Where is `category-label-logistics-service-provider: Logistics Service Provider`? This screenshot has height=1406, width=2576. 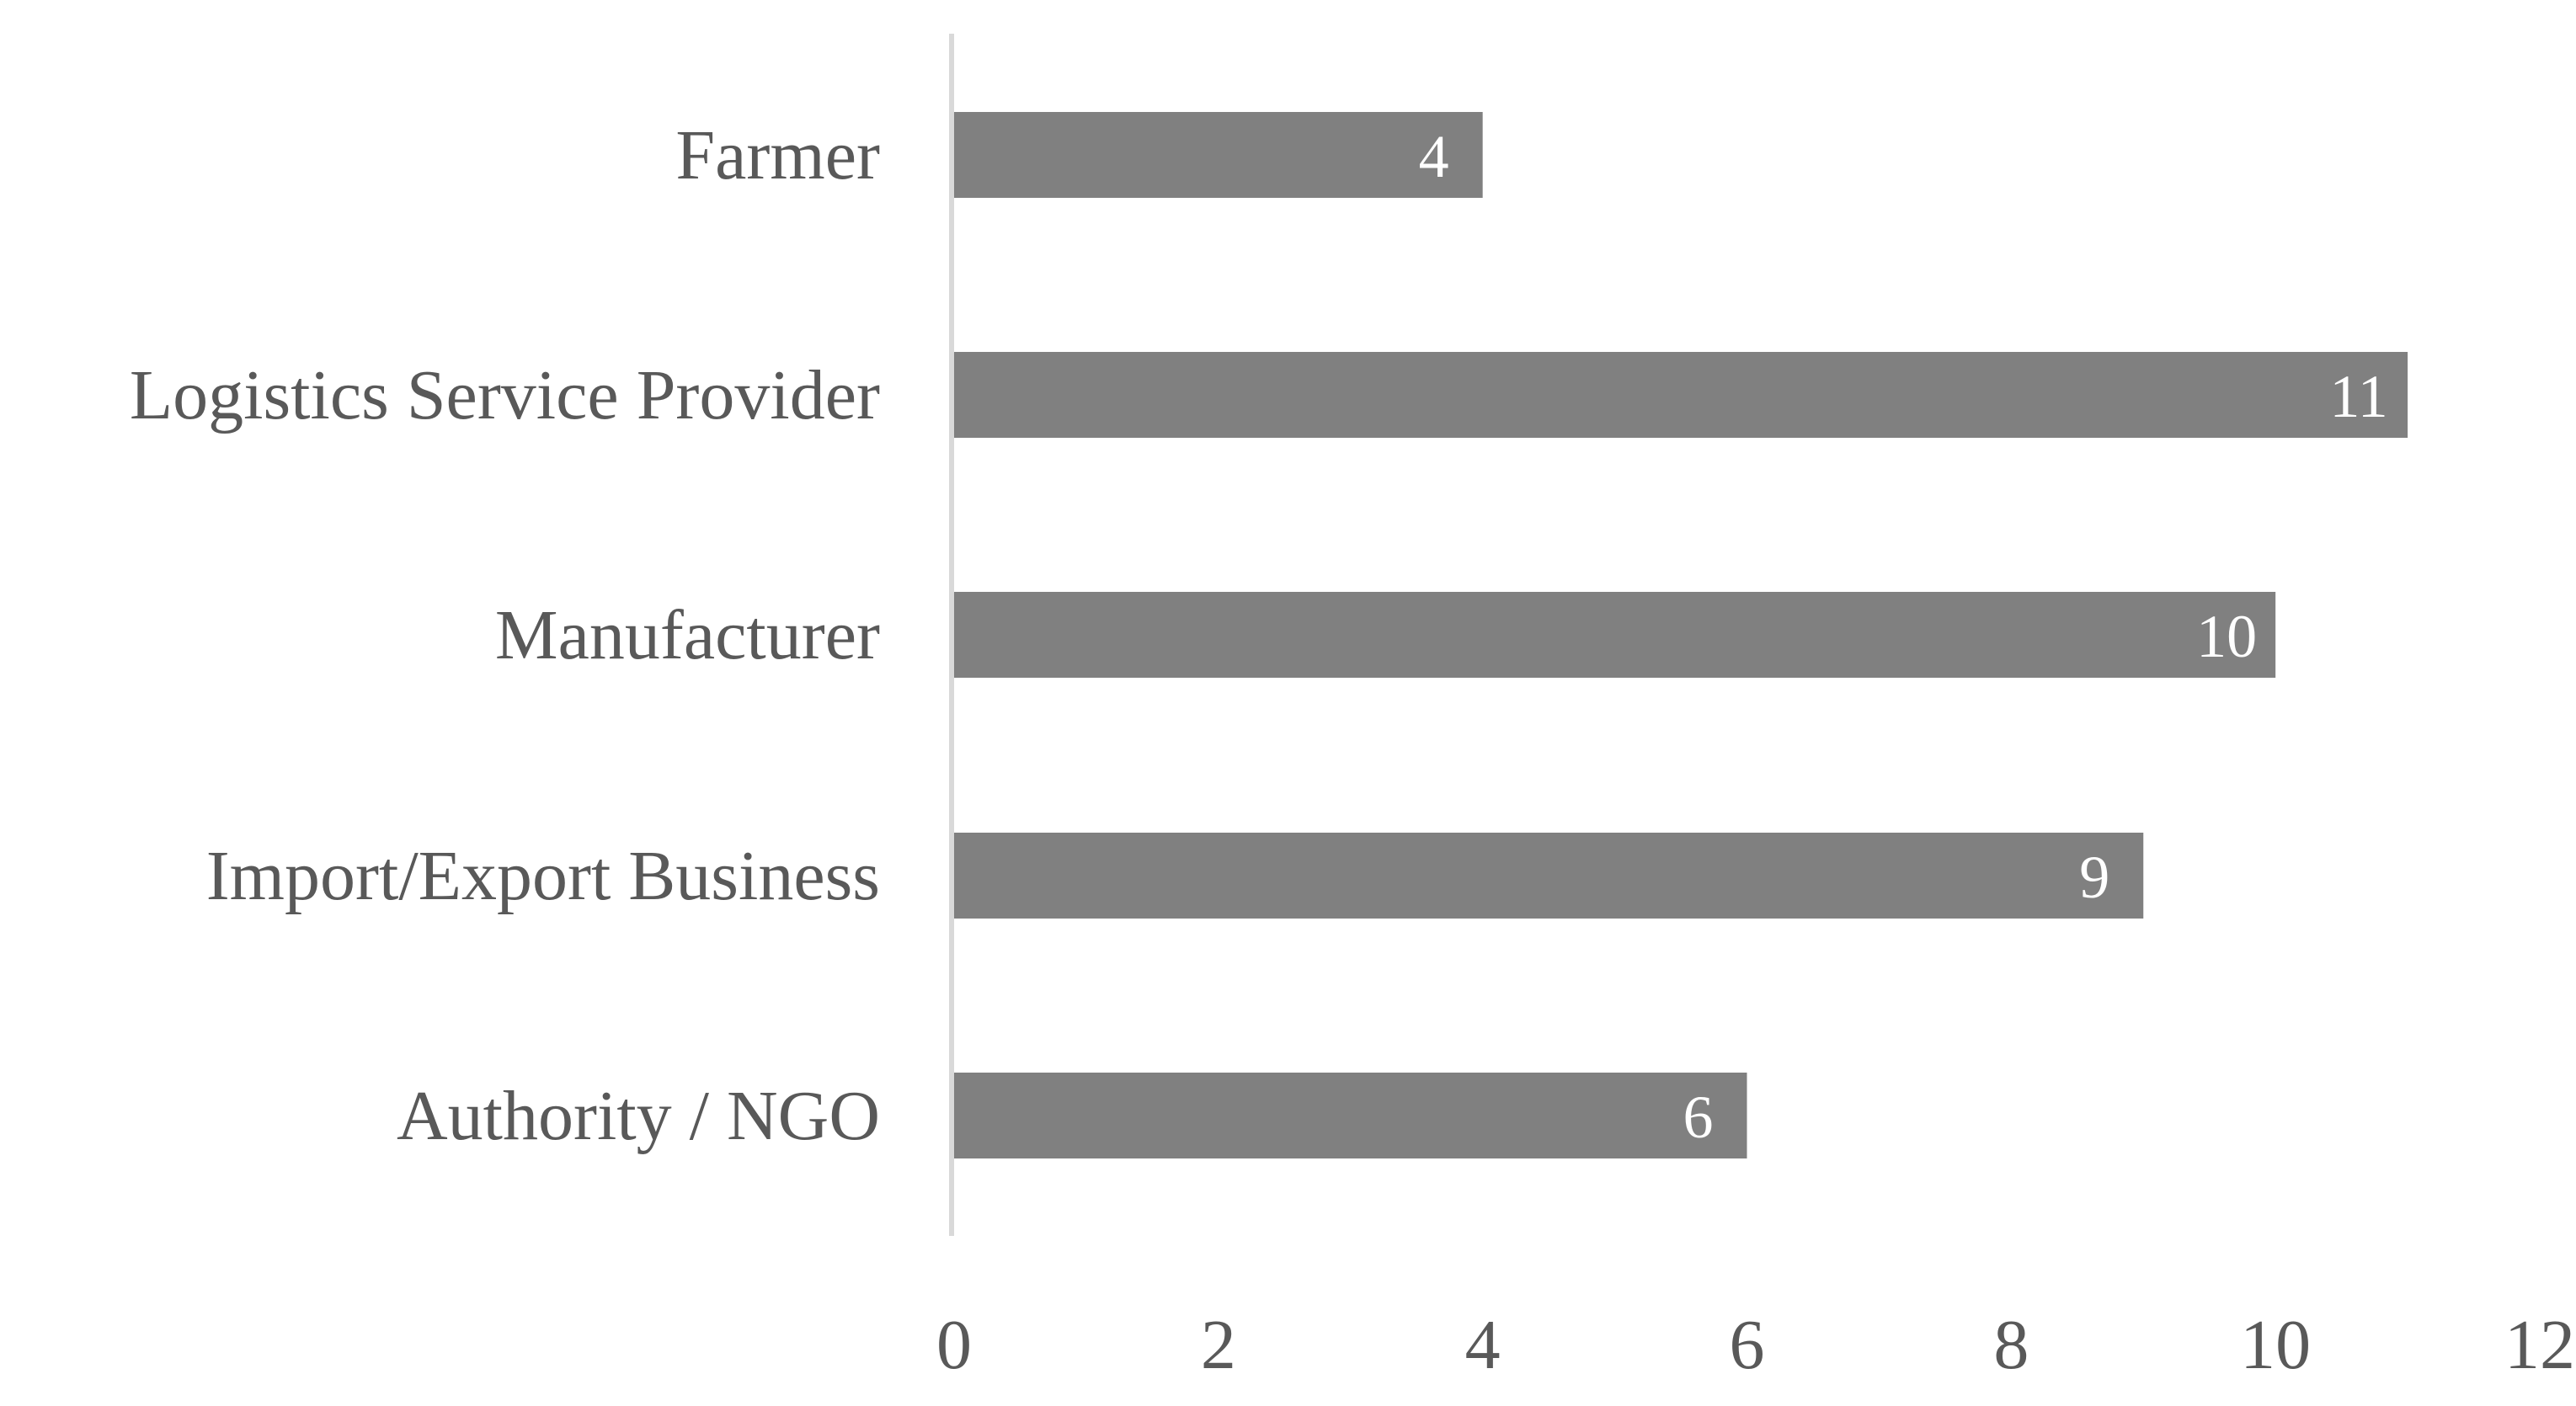
category-label-logistics-service-provider: Logistics Service Provider is located at coordinates (505, 395).